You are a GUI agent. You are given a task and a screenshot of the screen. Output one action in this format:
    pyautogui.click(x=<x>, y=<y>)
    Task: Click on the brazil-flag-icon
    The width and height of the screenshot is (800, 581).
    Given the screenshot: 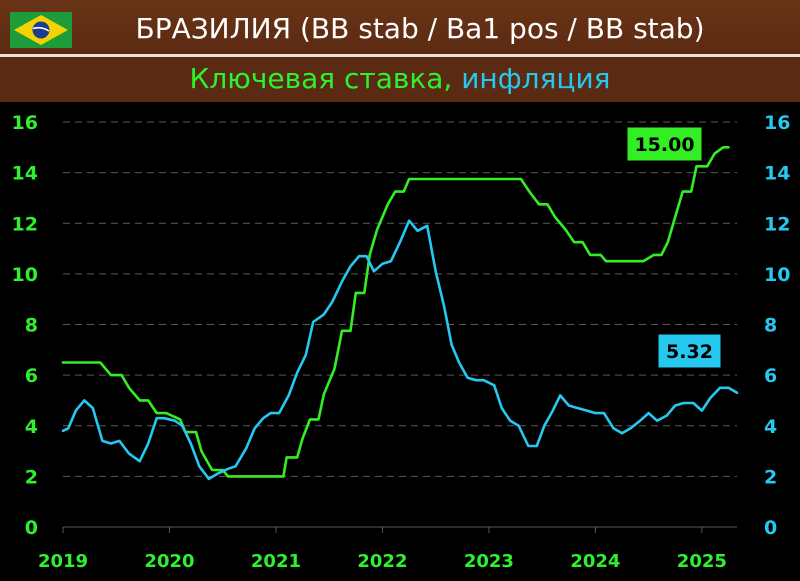 What is the action you would take?
    pyautogui.click(x=41, y=30)
    